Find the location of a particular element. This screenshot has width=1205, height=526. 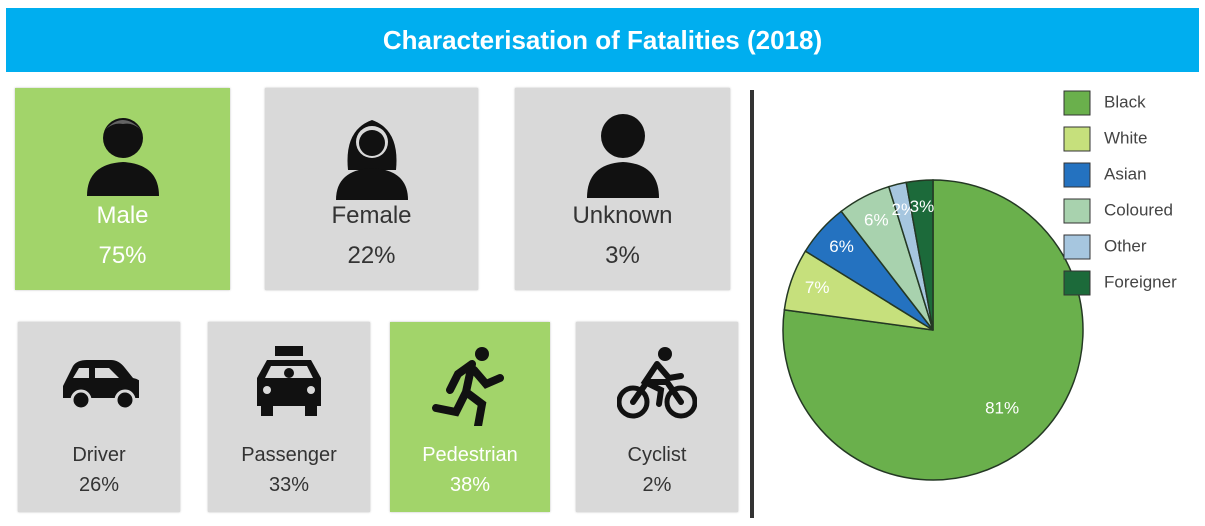

card-value: 75% is located at coordinates (122, 255).